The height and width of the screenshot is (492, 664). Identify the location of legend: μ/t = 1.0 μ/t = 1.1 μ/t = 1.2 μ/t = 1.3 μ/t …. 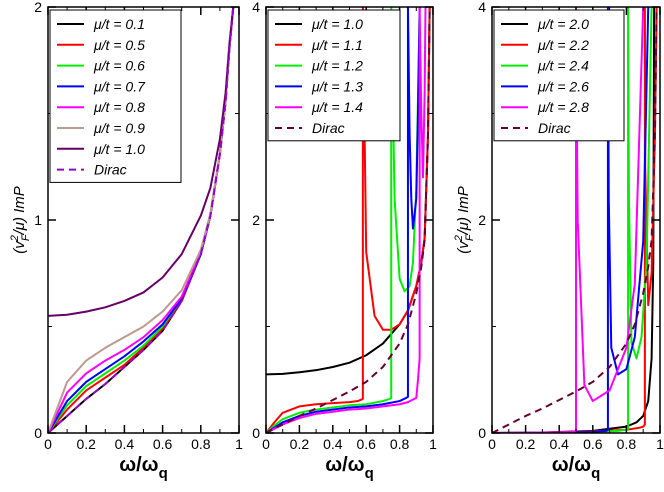
(334, 75).